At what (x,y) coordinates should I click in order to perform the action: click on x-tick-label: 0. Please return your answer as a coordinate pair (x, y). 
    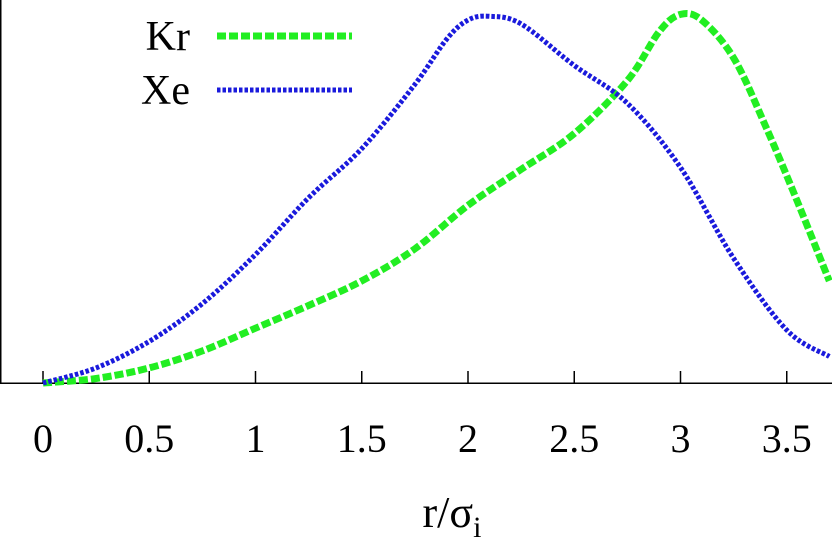
    Looking at the image, I should click on (43, 438).